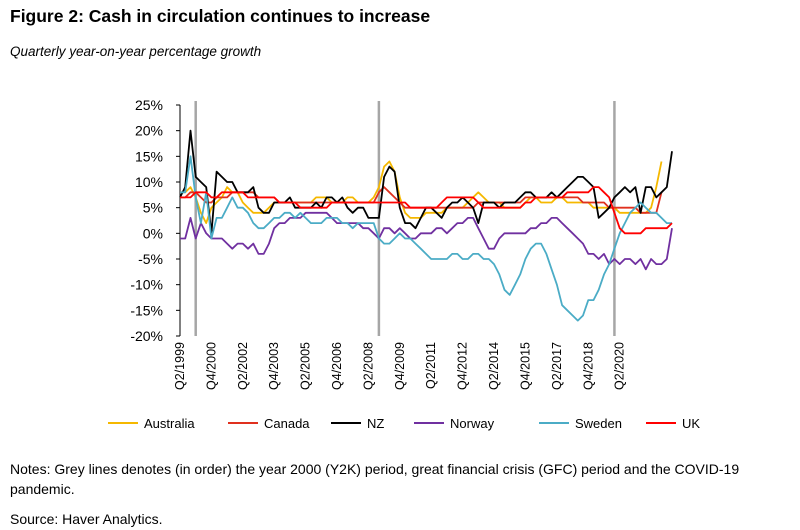  I want to click on x-tick-label: Q4/2015, so click(525, 366).